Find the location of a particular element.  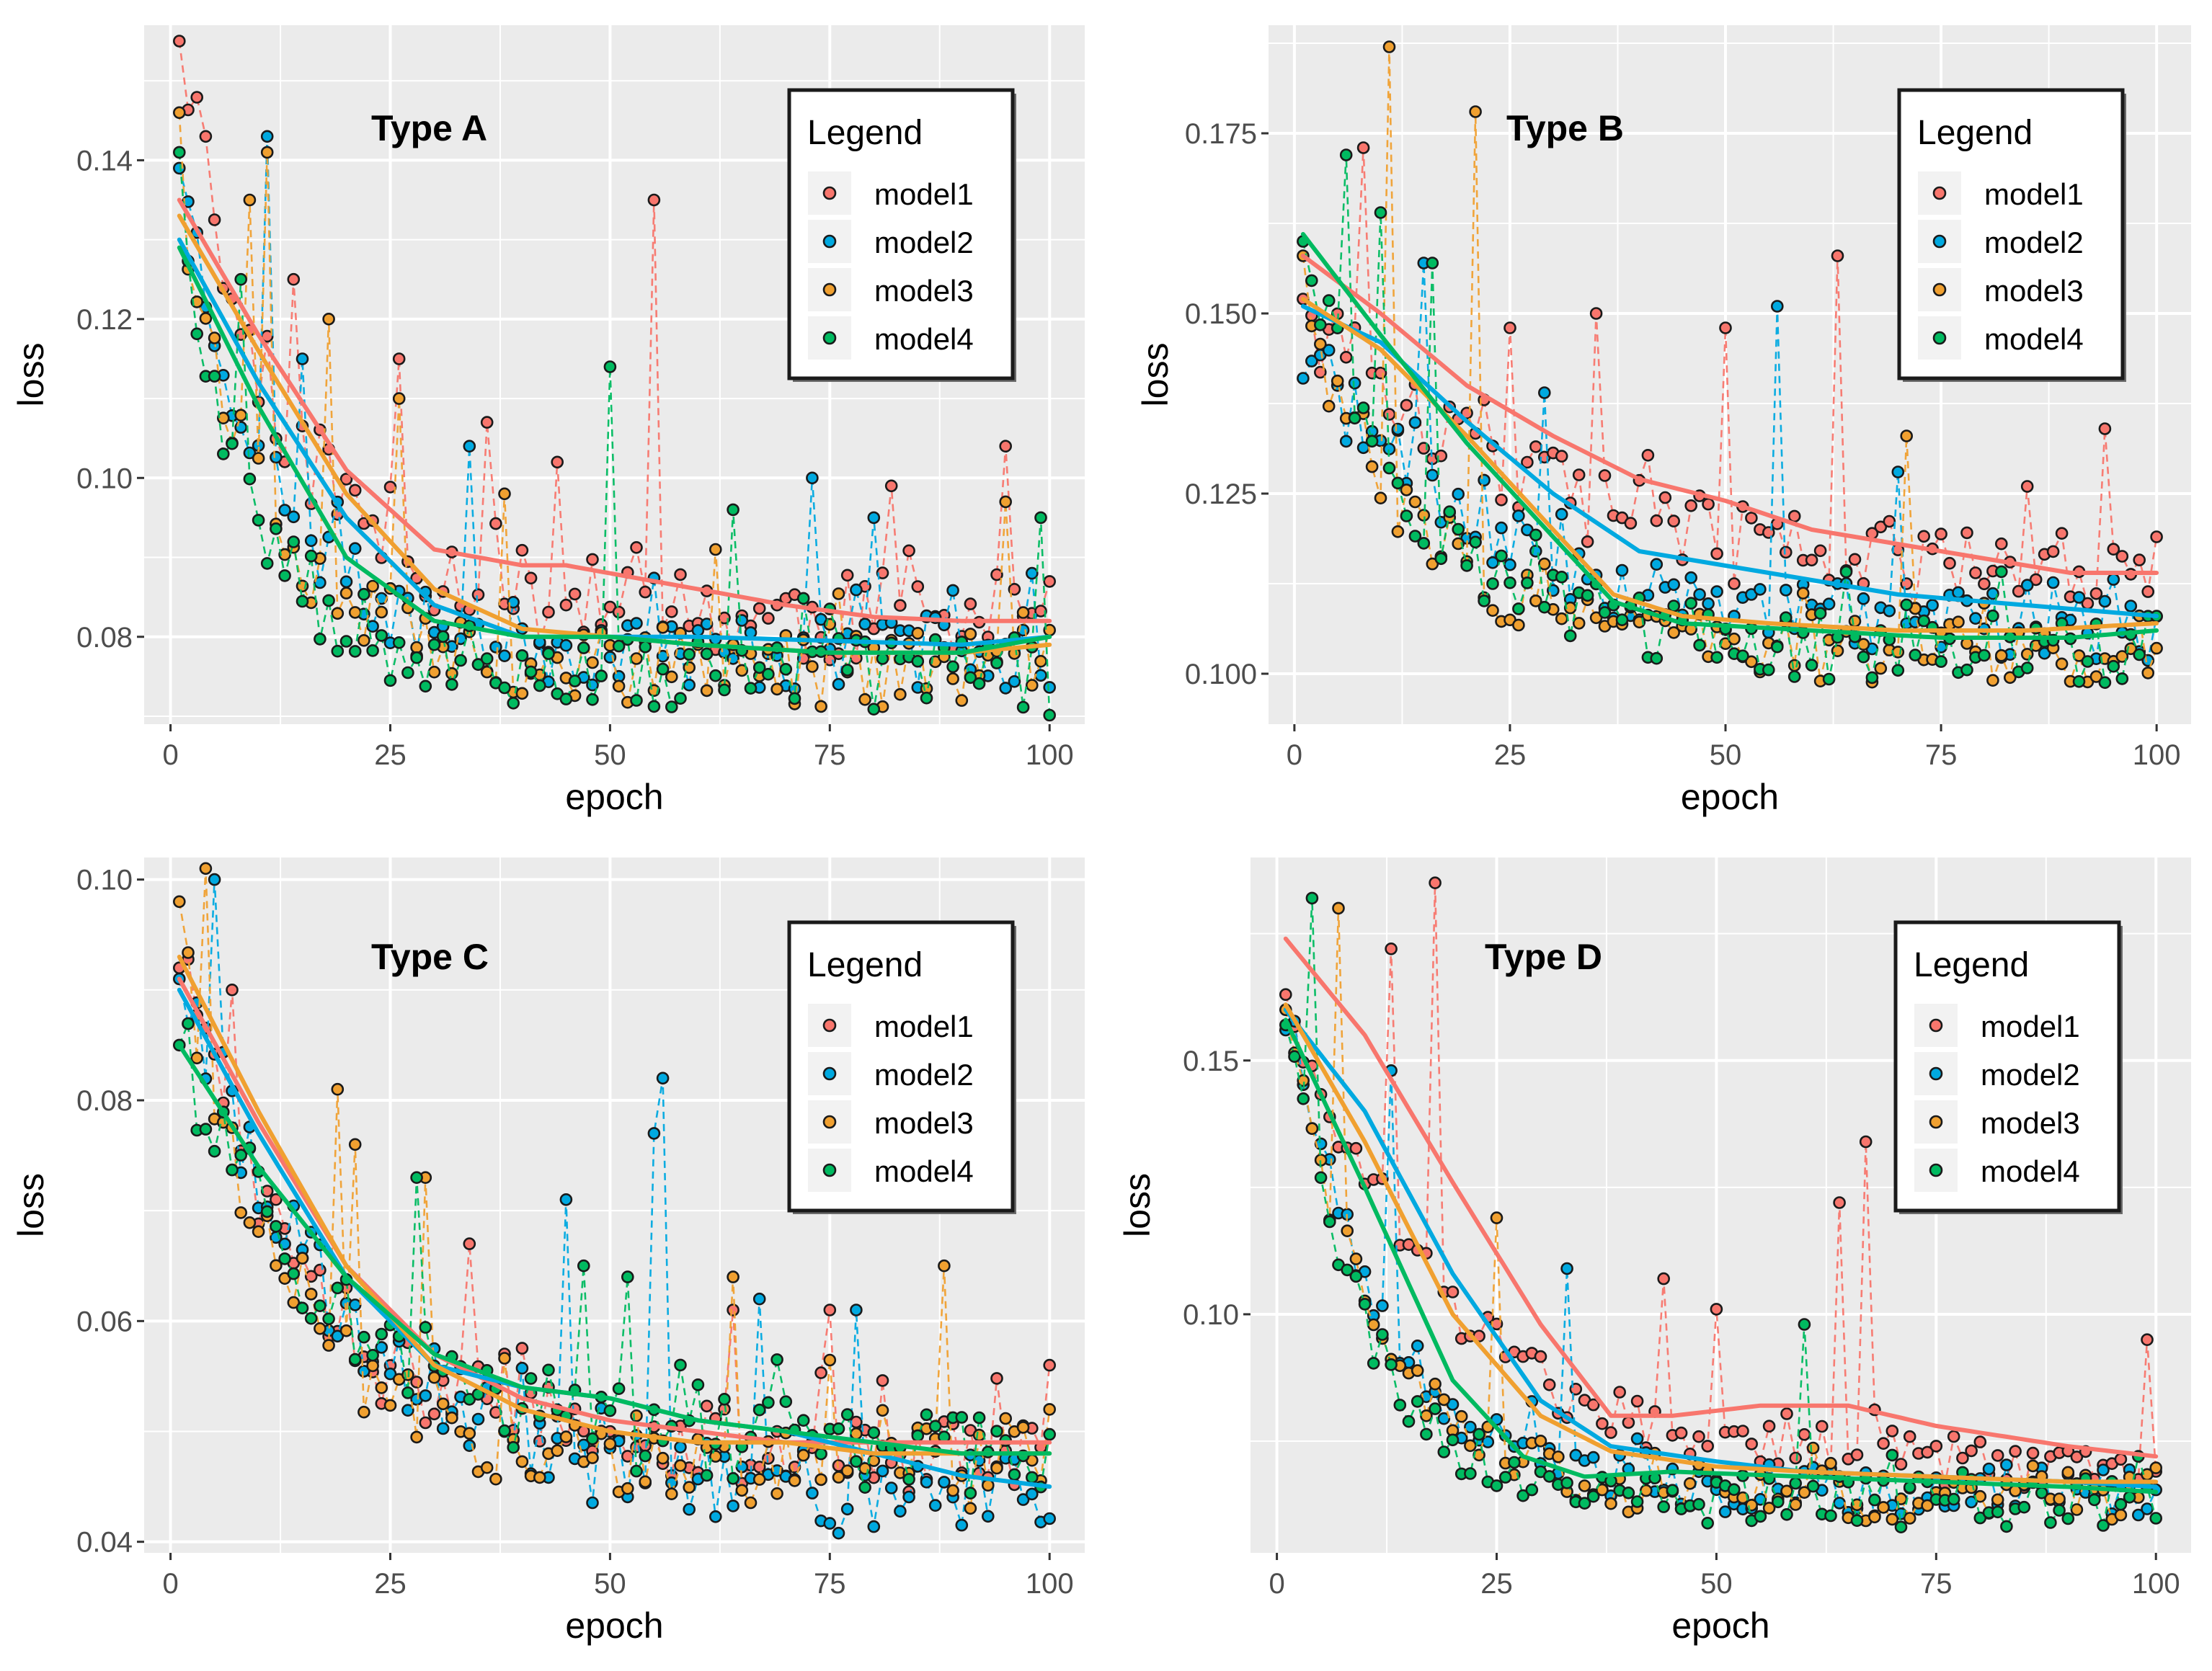

y-tick-label: 0.12 is located at coordinates (104, 320).